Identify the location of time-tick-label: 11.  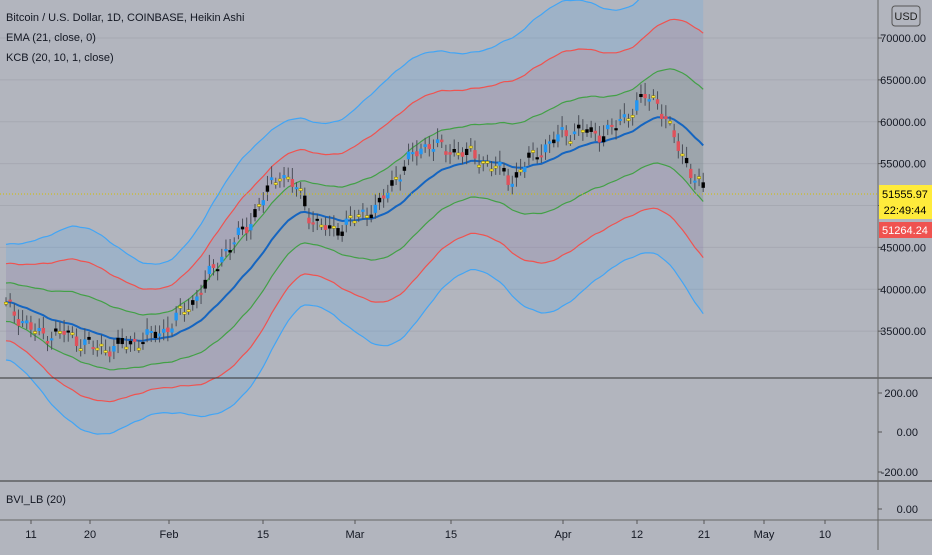
(30, 535).